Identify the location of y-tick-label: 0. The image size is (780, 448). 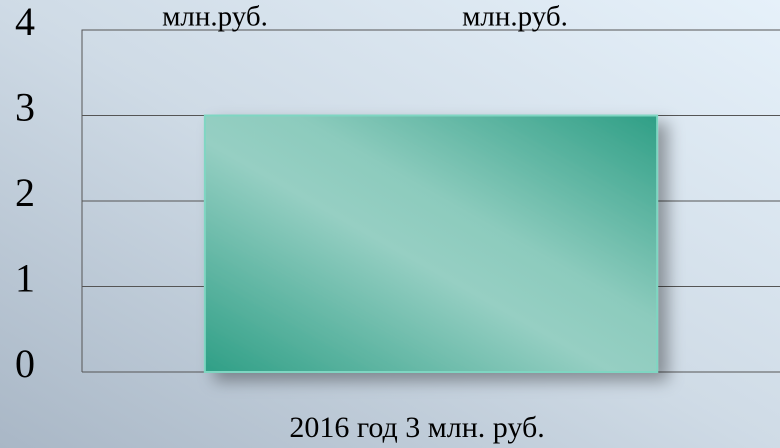
(25, 363).